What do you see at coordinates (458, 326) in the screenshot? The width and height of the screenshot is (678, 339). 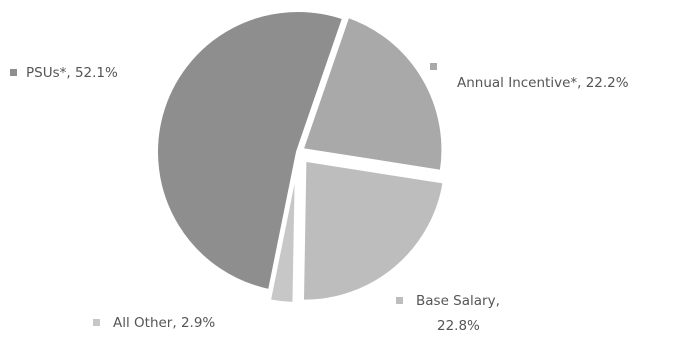 I see `base-salary-label-line-2: 22.8%` at bounding box center [458, 326].